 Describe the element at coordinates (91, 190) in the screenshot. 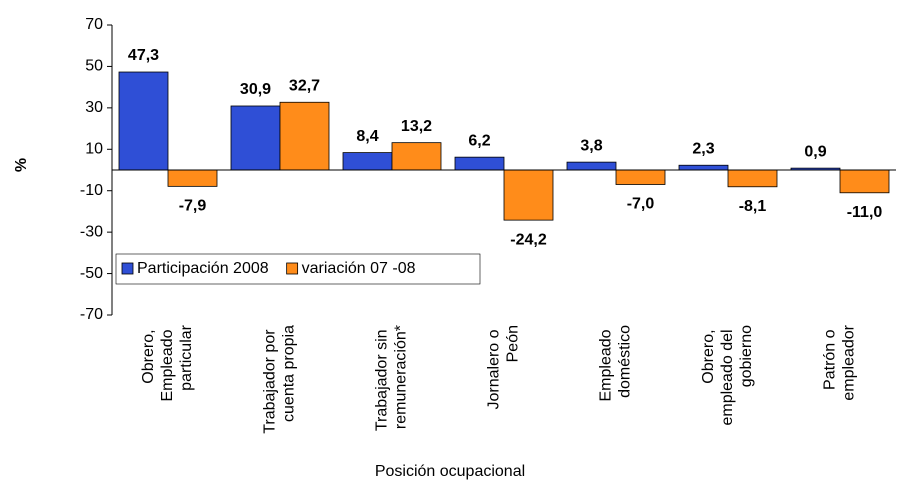

I see `y-tick-label: -10` at that location.